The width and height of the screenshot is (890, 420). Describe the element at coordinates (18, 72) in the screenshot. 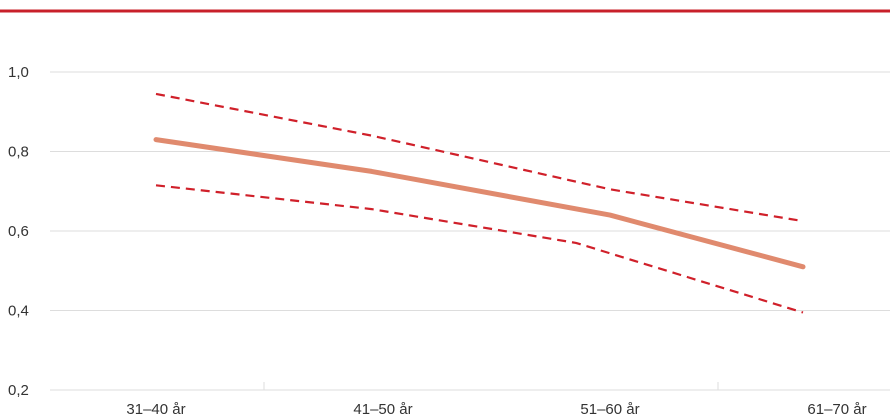

I see `y-tick-label: 1,0` at that location.